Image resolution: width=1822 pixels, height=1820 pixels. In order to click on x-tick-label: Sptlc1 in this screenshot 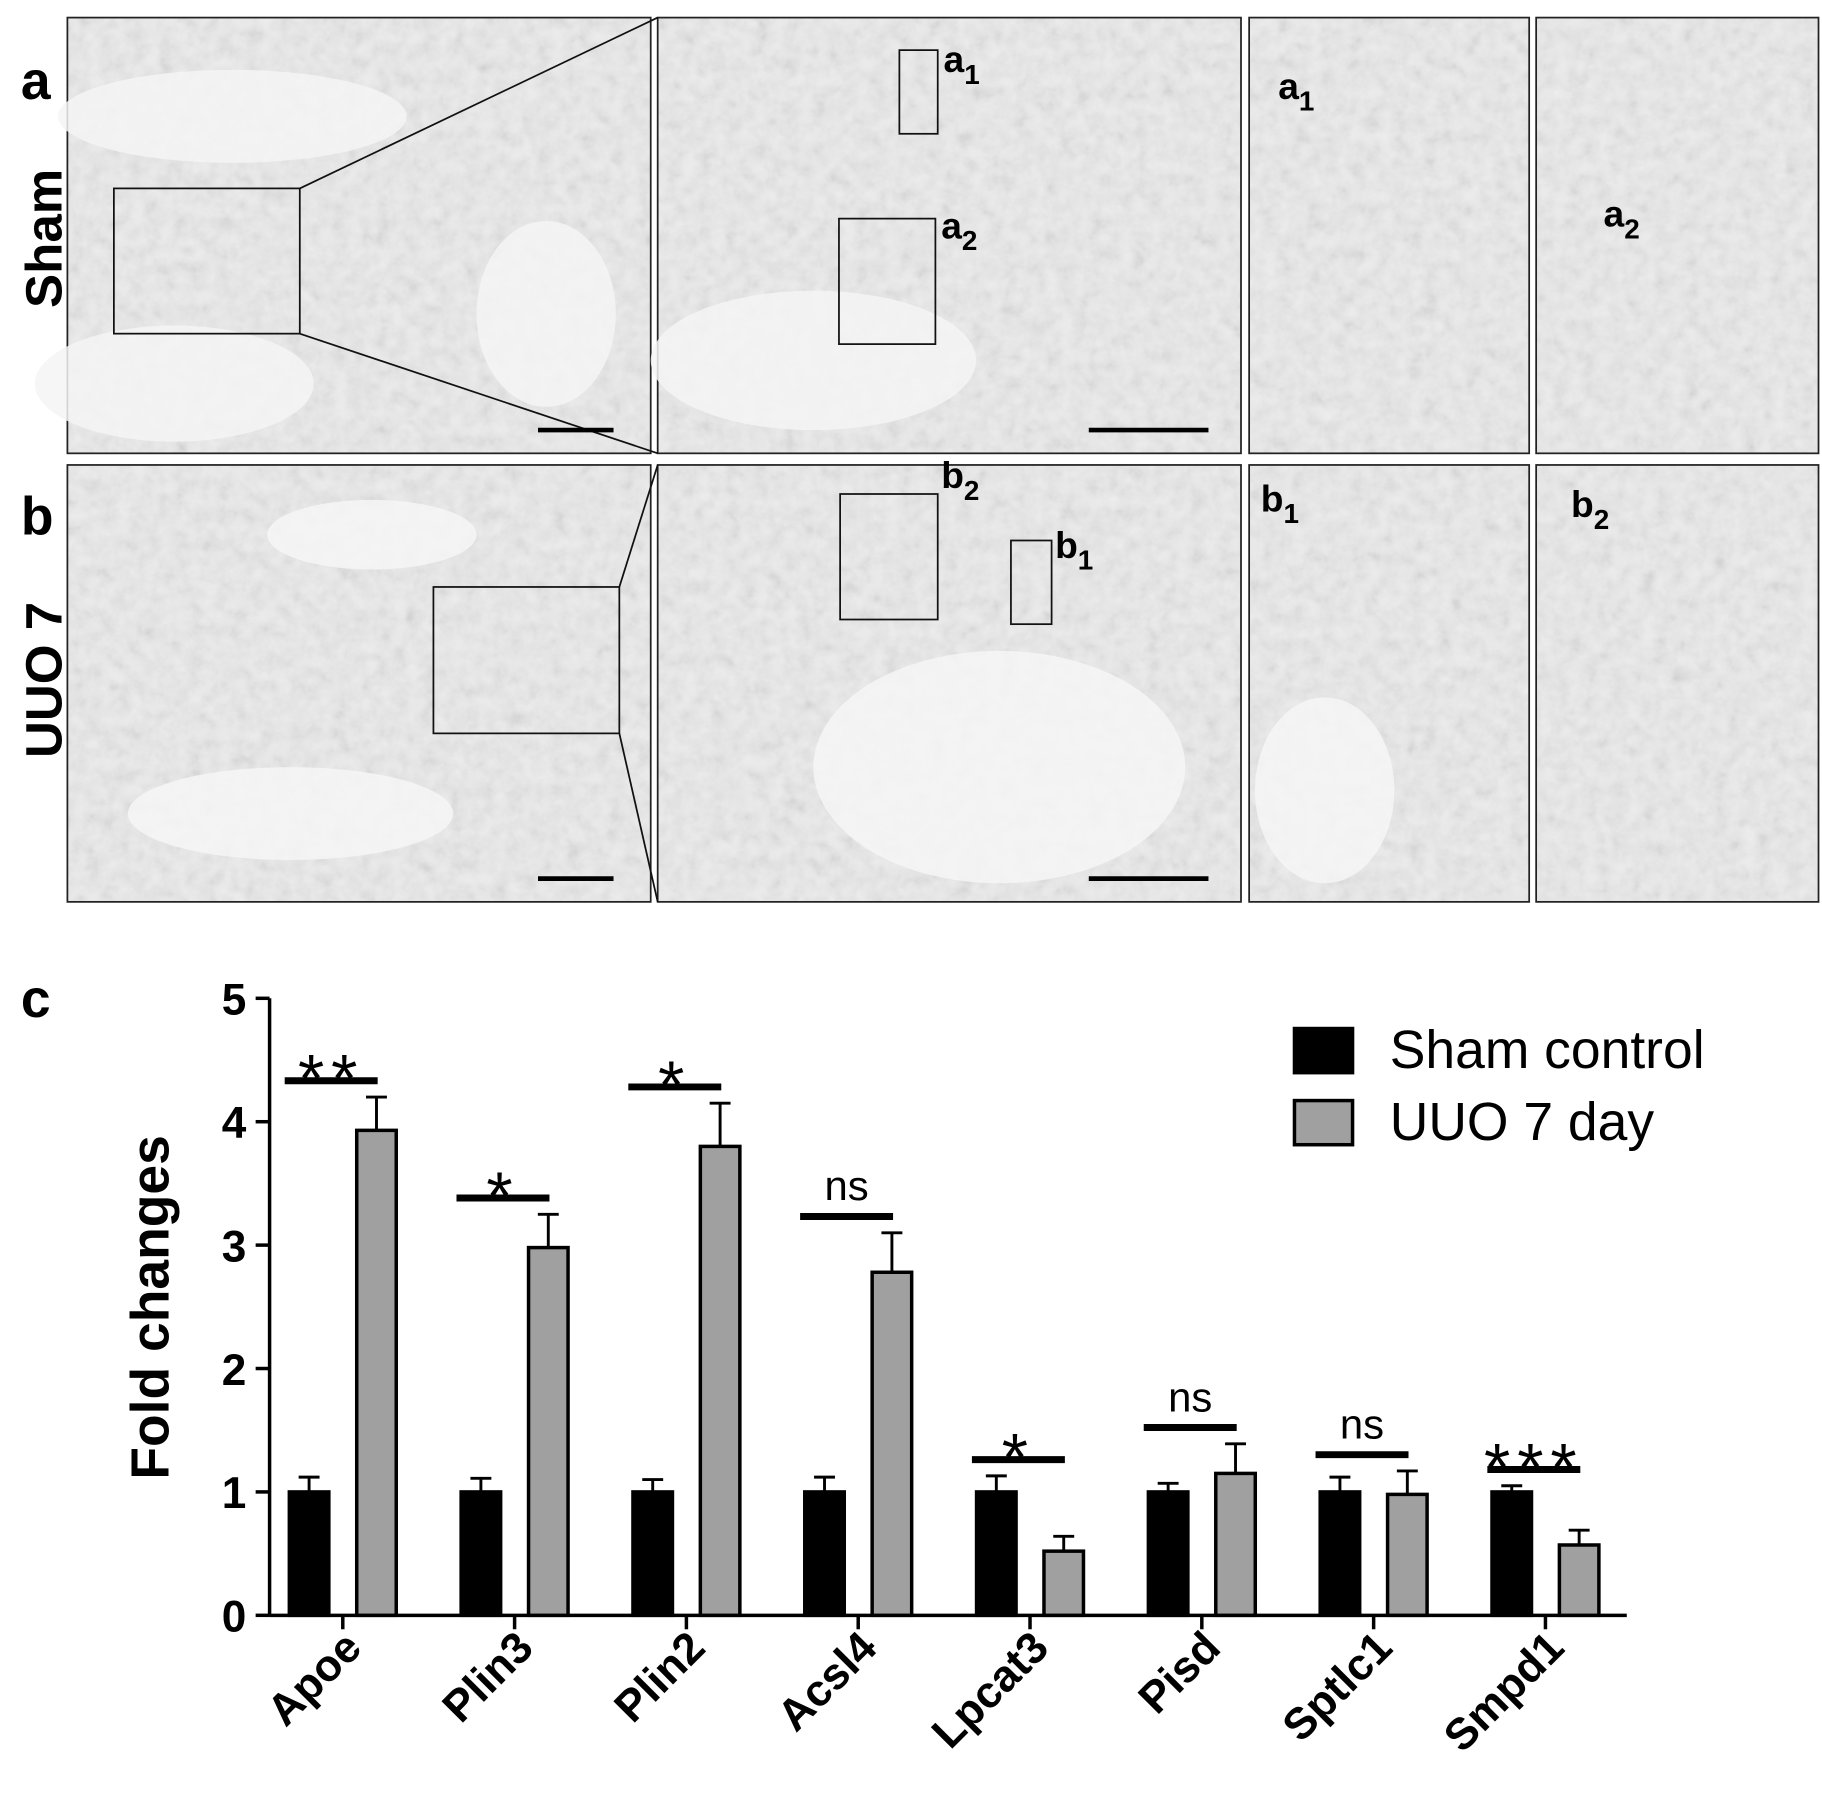, I will do `click(1337, 1687)`.